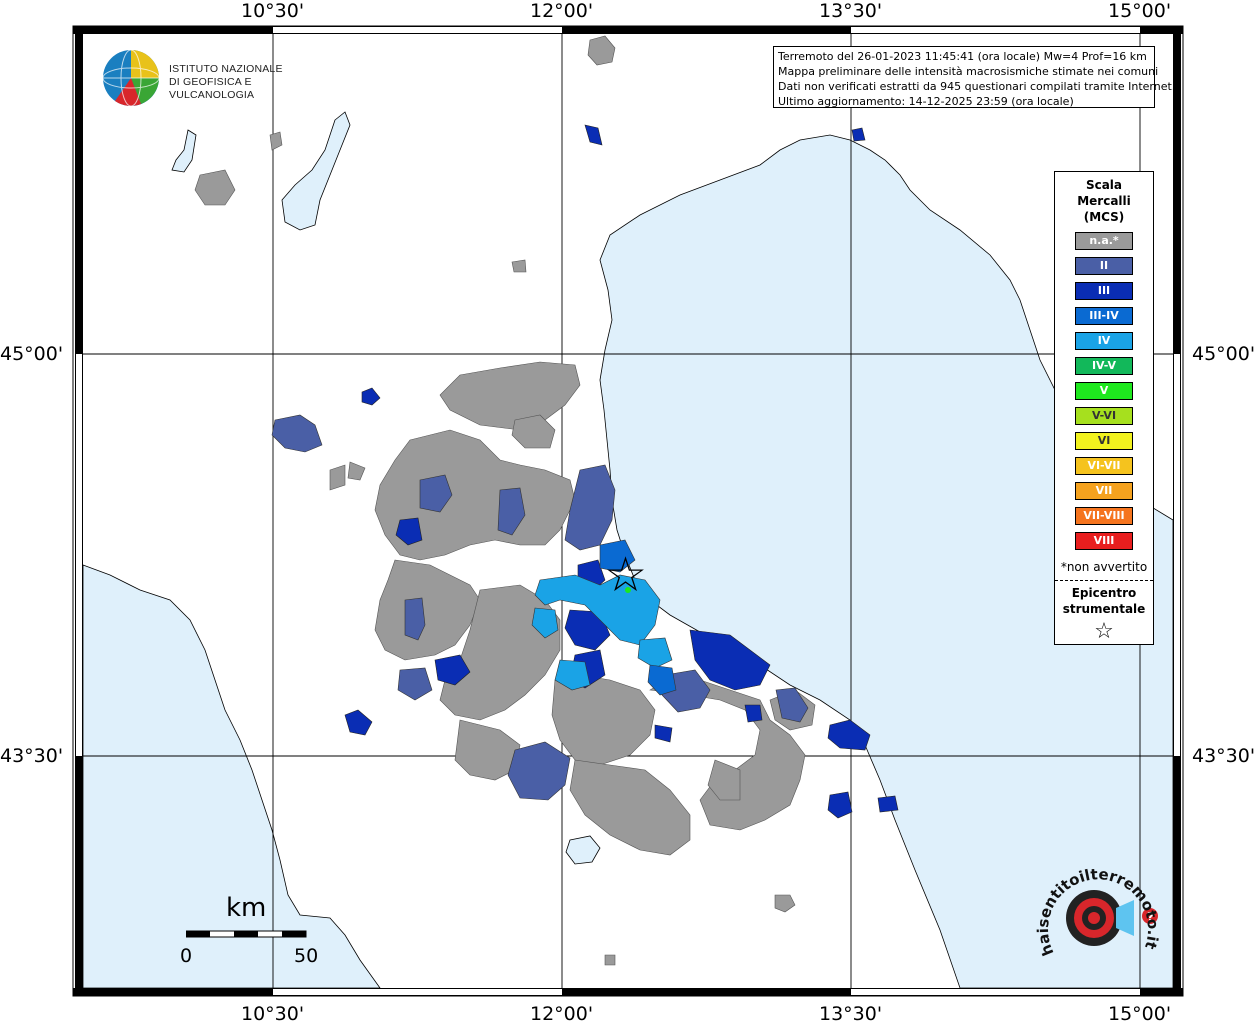  I want to click on municipalities-III-IV, so click(638, 617).